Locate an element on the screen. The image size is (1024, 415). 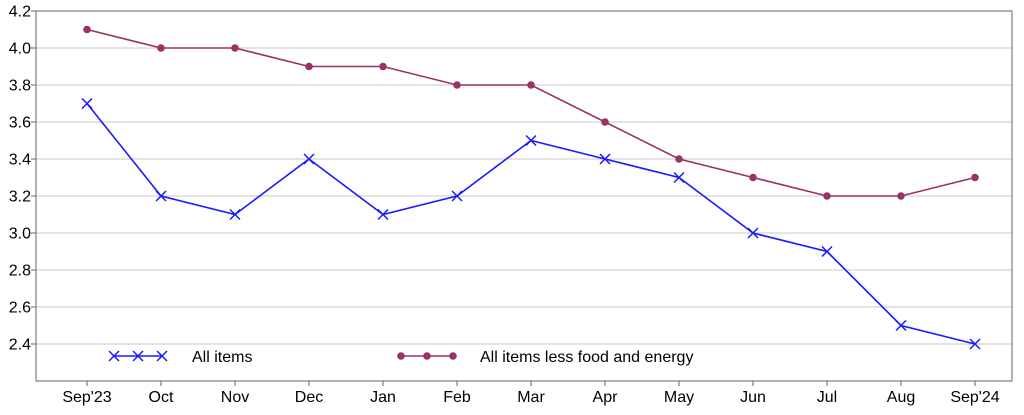
y-tick-label: 4.2 is located at coordinates (20, 12).